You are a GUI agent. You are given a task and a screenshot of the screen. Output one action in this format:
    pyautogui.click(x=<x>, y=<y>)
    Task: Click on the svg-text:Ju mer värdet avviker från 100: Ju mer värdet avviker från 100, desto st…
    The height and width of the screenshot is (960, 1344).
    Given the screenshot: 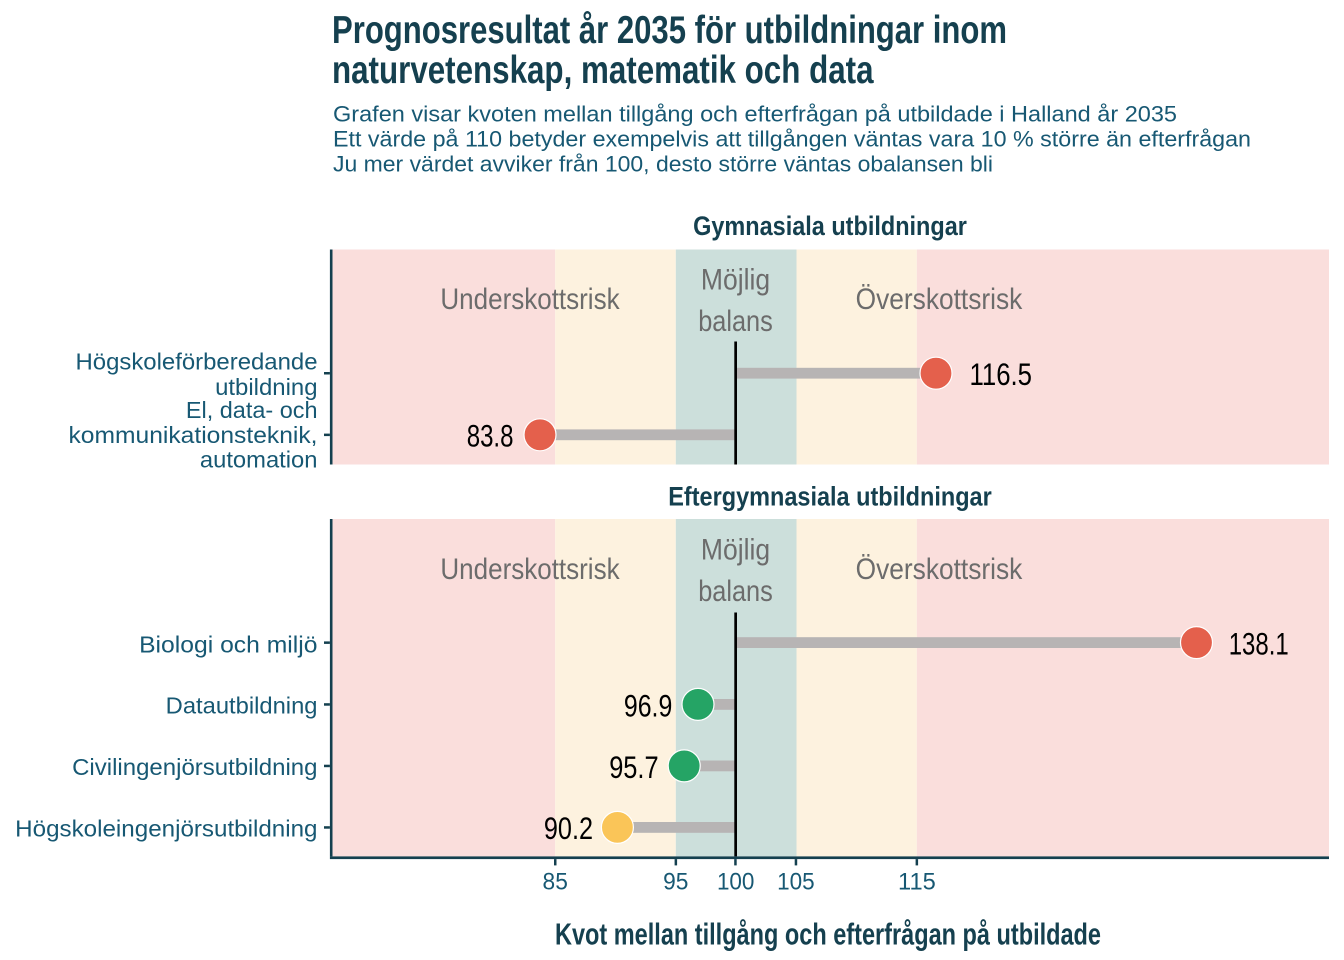 What is the action you would take?
    pyautogui.click(x=663, y=164)
    